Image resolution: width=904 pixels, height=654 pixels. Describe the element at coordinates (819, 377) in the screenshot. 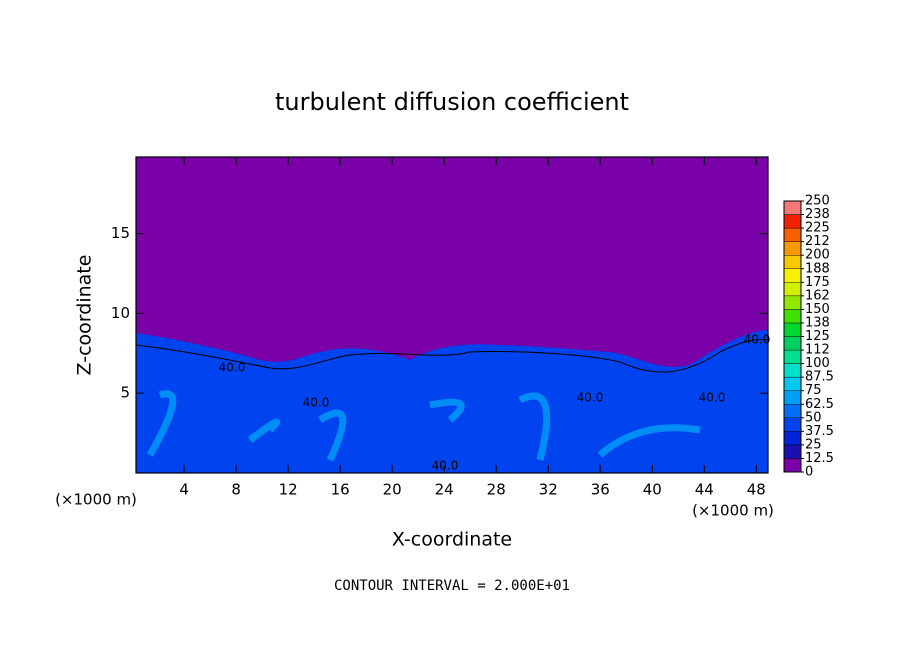

I see `colorbar-label: 87.5` at that location.